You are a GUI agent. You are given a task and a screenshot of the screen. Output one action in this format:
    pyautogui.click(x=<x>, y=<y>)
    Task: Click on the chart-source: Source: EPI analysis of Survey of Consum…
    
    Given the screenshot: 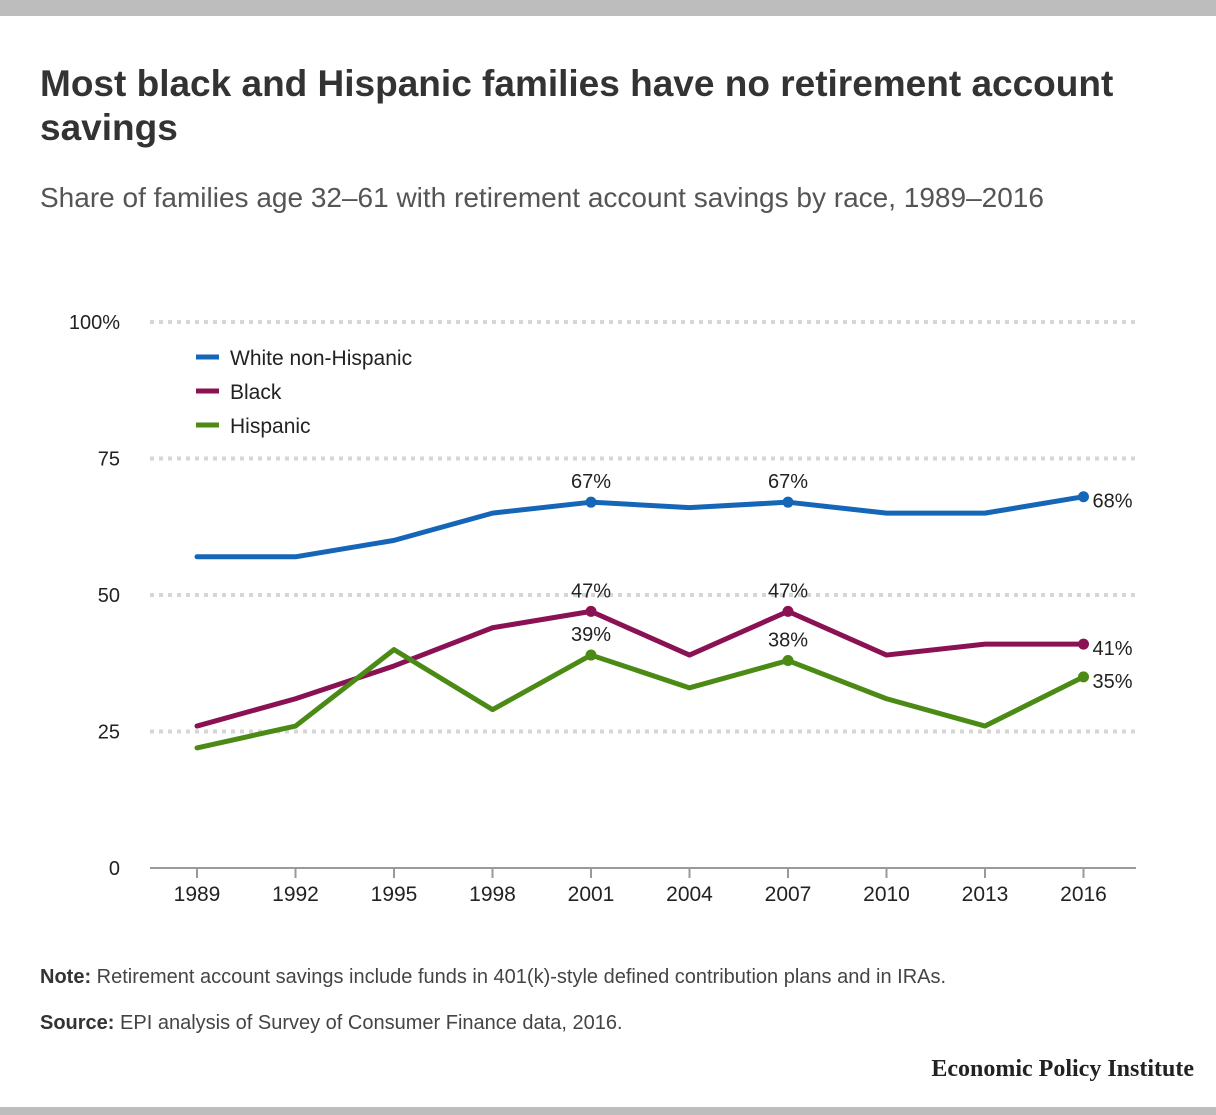 What is the action you would take?
    pyautogui.click(x=615, y=1023)
    